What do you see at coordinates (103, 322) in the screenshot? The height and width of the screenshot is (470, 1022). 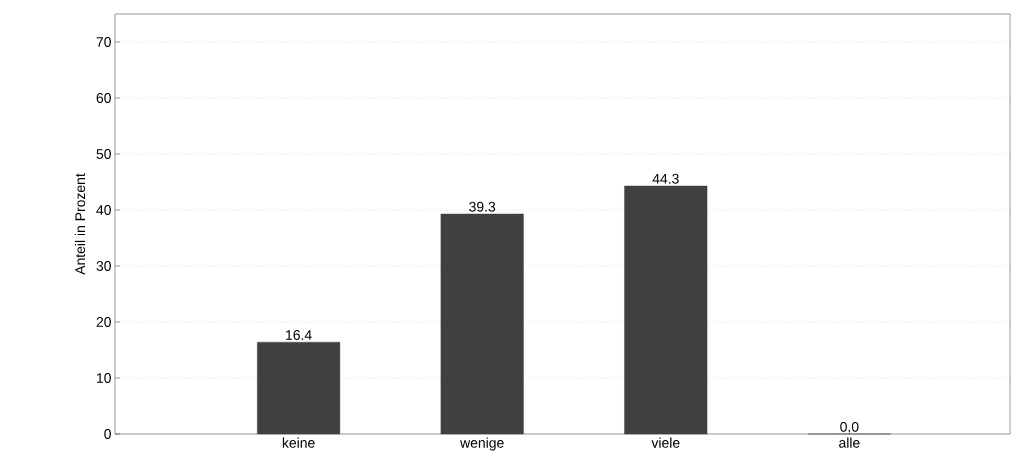 I see `y-tick-label: 20` at bounding box center [103, 322].